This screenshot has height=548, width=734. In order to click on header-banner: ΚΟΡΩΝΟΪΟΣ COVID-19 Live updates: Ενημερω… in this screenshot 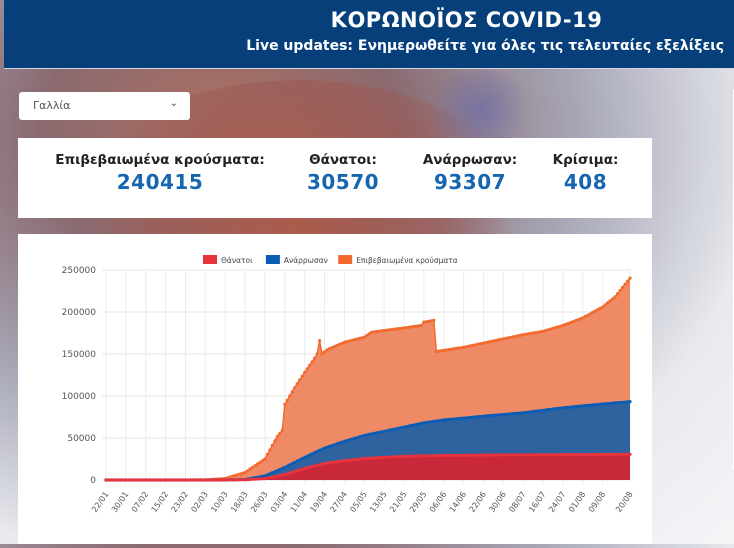, I will do `click(369, 34)`.